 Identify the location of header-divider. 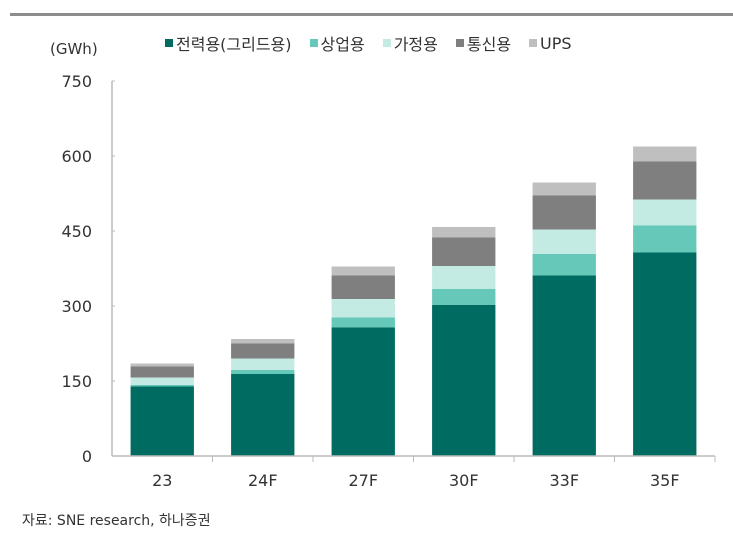
(371, 14).